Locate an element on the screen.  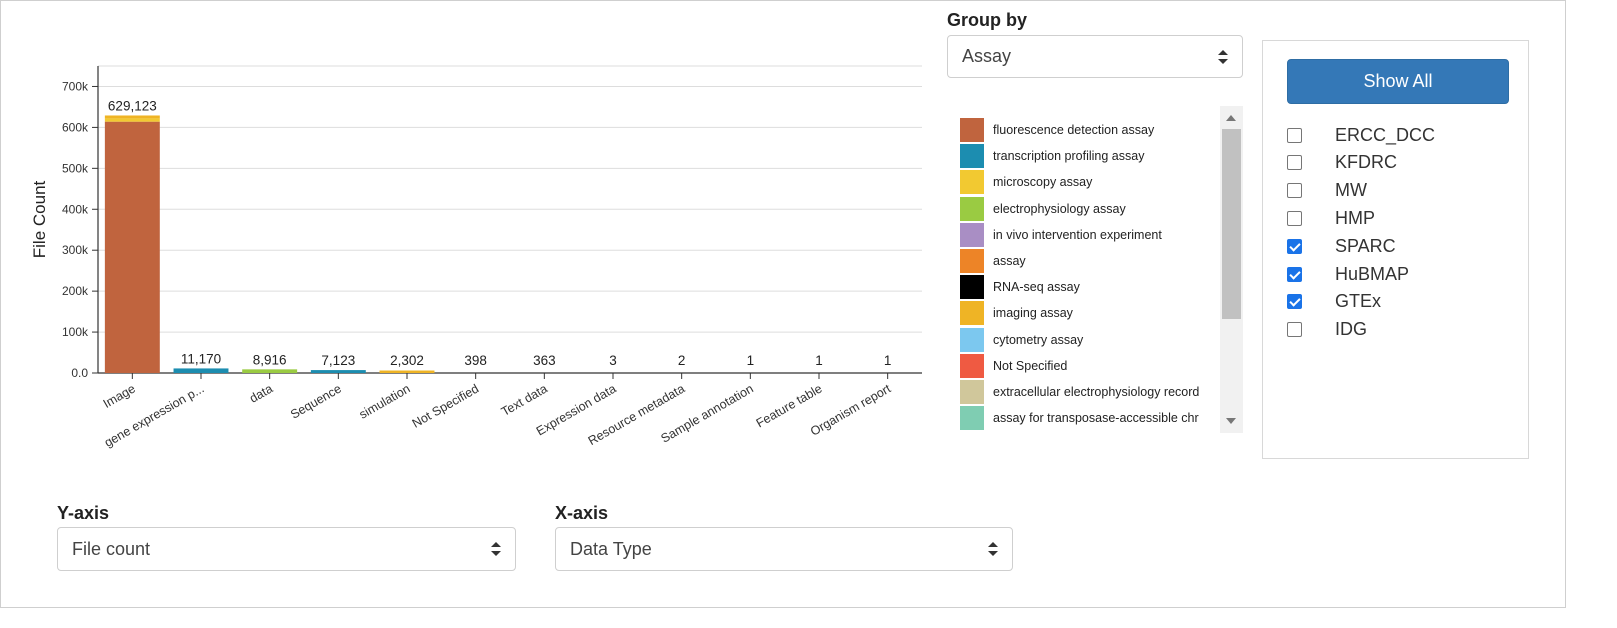
legend-item: assay is located at coordinates (993, 261).